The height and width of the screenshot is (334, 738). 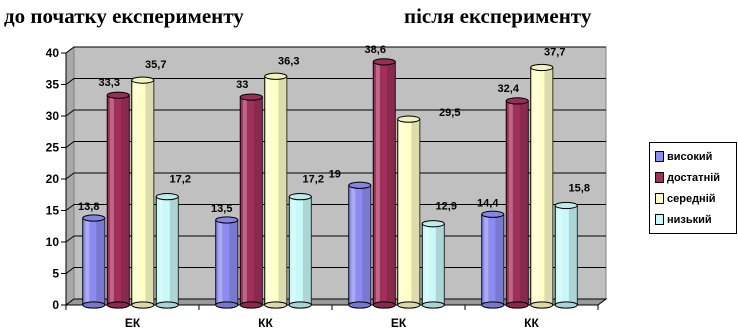 What do you see at coordinates (659, 156) in the screenshot?
I see `legend-swatch-high` at bounding box center [659, 156].